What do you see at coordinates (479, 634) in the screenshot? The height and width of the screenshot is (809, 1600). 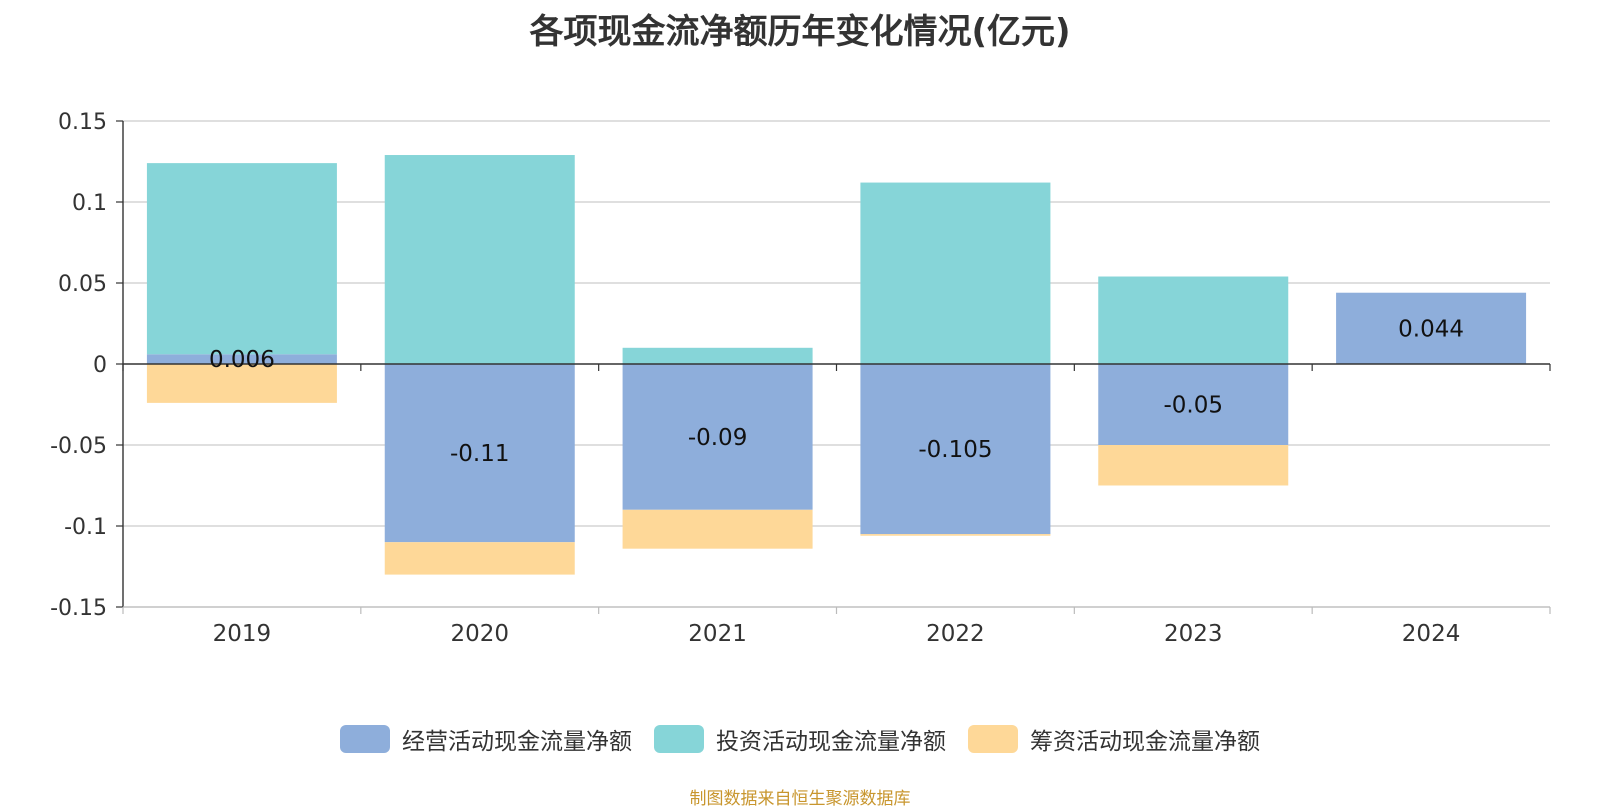 I see `x-tick-label: 2020` at bounding box center [479, 634].